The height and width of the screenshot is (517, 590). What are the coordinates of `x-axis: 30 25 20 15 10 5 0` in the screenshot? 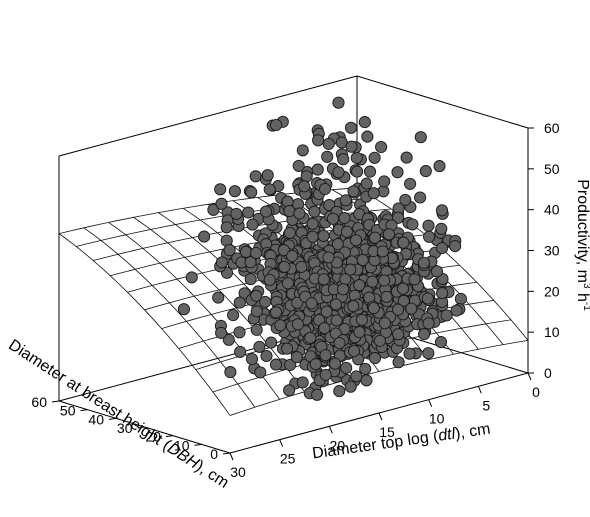 It's located at (384, 426).